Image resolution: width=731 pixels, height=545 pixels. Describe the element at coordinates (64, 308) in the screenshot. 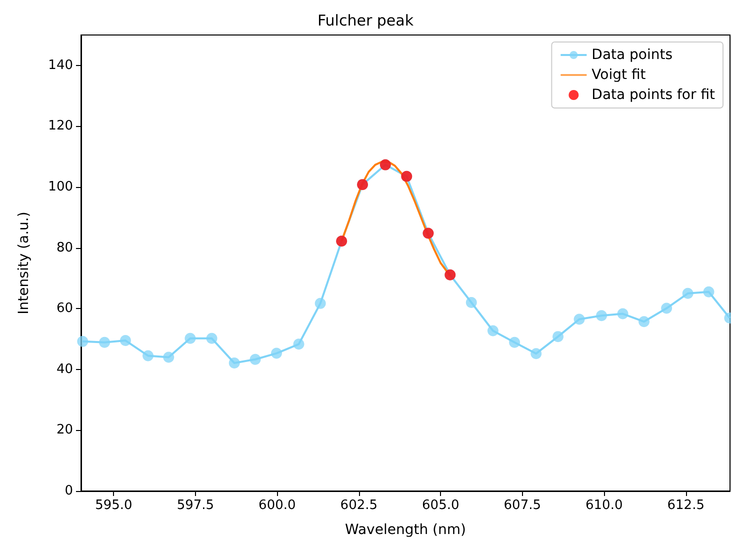

I see `y-tick-label: 60` at that location.